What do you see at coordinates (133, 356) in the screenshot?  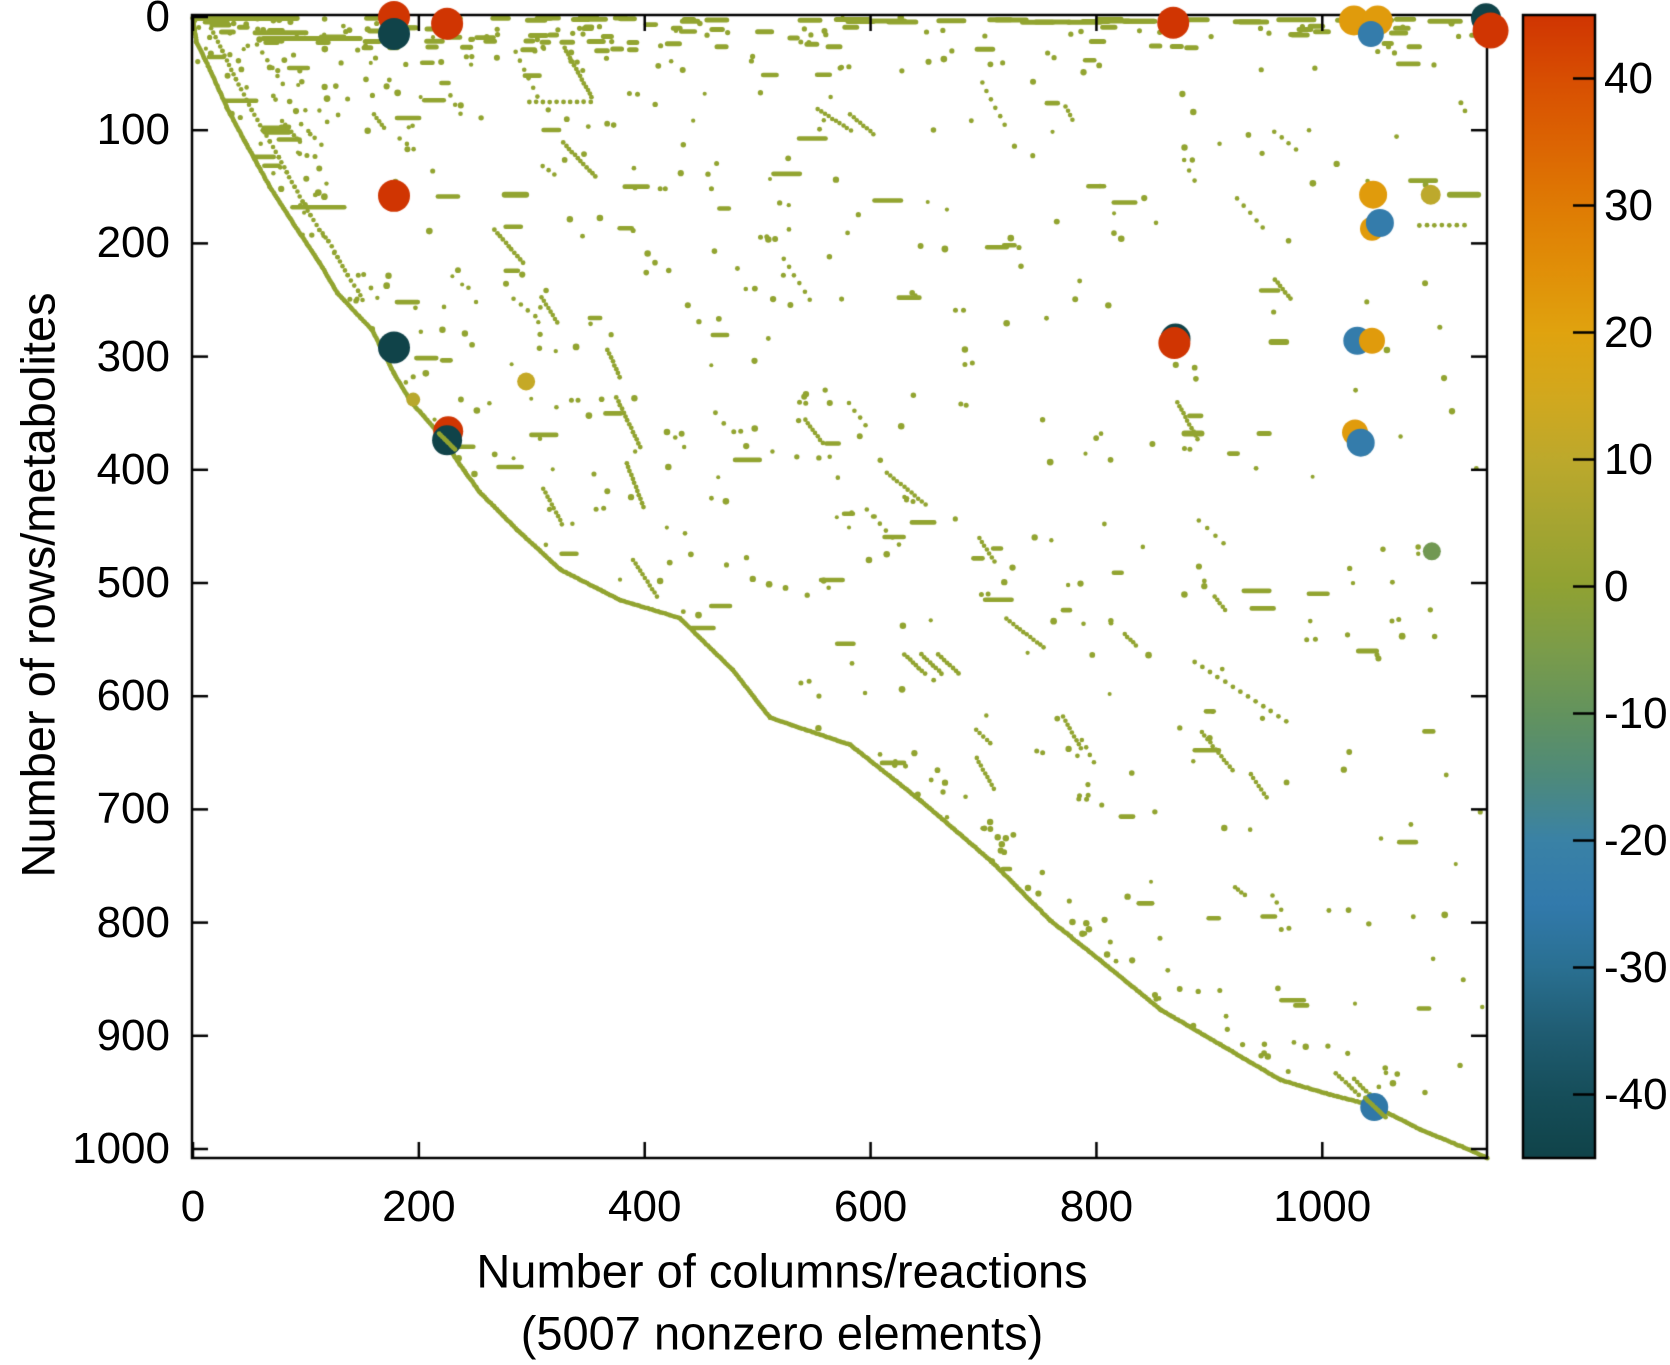 I see `y-tick-label: 300` at bounding box center [133, 356].